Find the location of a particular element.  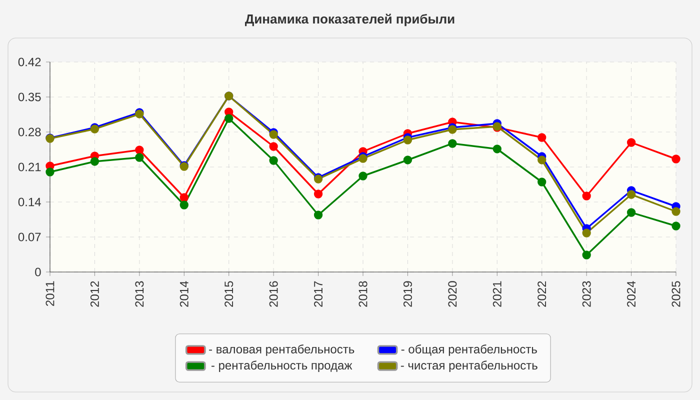

legend-label: - общая рентабельность is located at coordinates (469, 350).